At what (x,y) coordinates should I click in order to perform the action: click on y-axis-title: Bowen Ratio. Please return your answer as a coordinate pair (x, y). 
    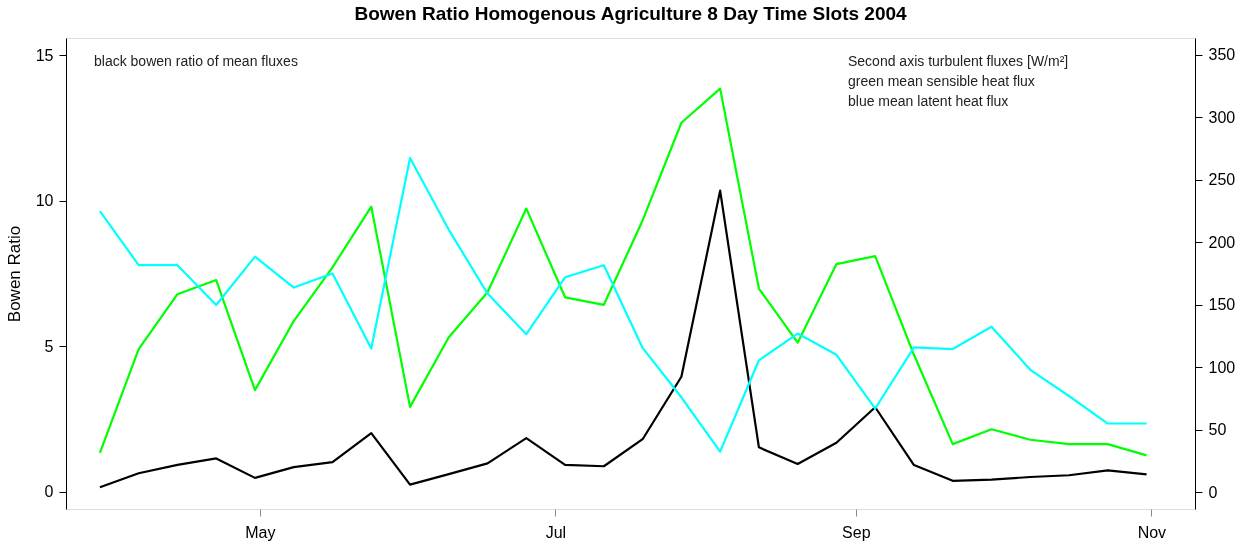
    Looking at the image, I should click on (14, 274).